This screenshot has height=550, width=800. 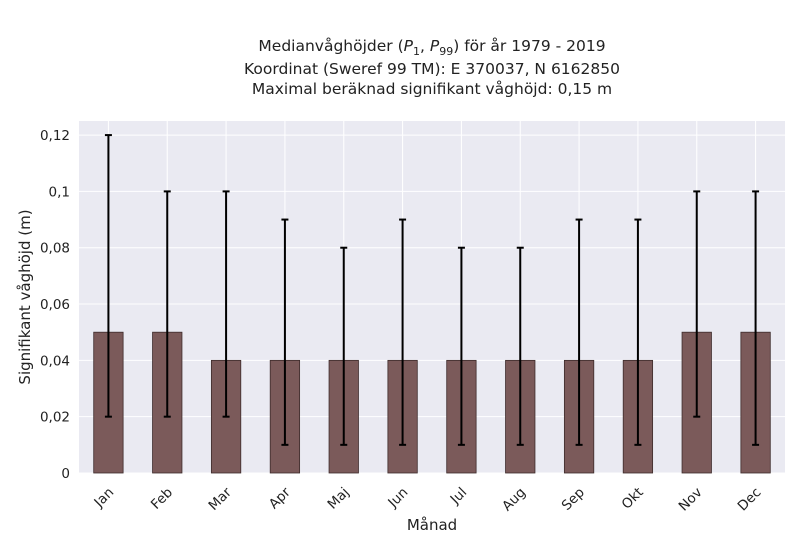 What do you see at coordinates (167, 304) in the screenshot?
I see `errorbar-feb` at bounding box center [167, 304].